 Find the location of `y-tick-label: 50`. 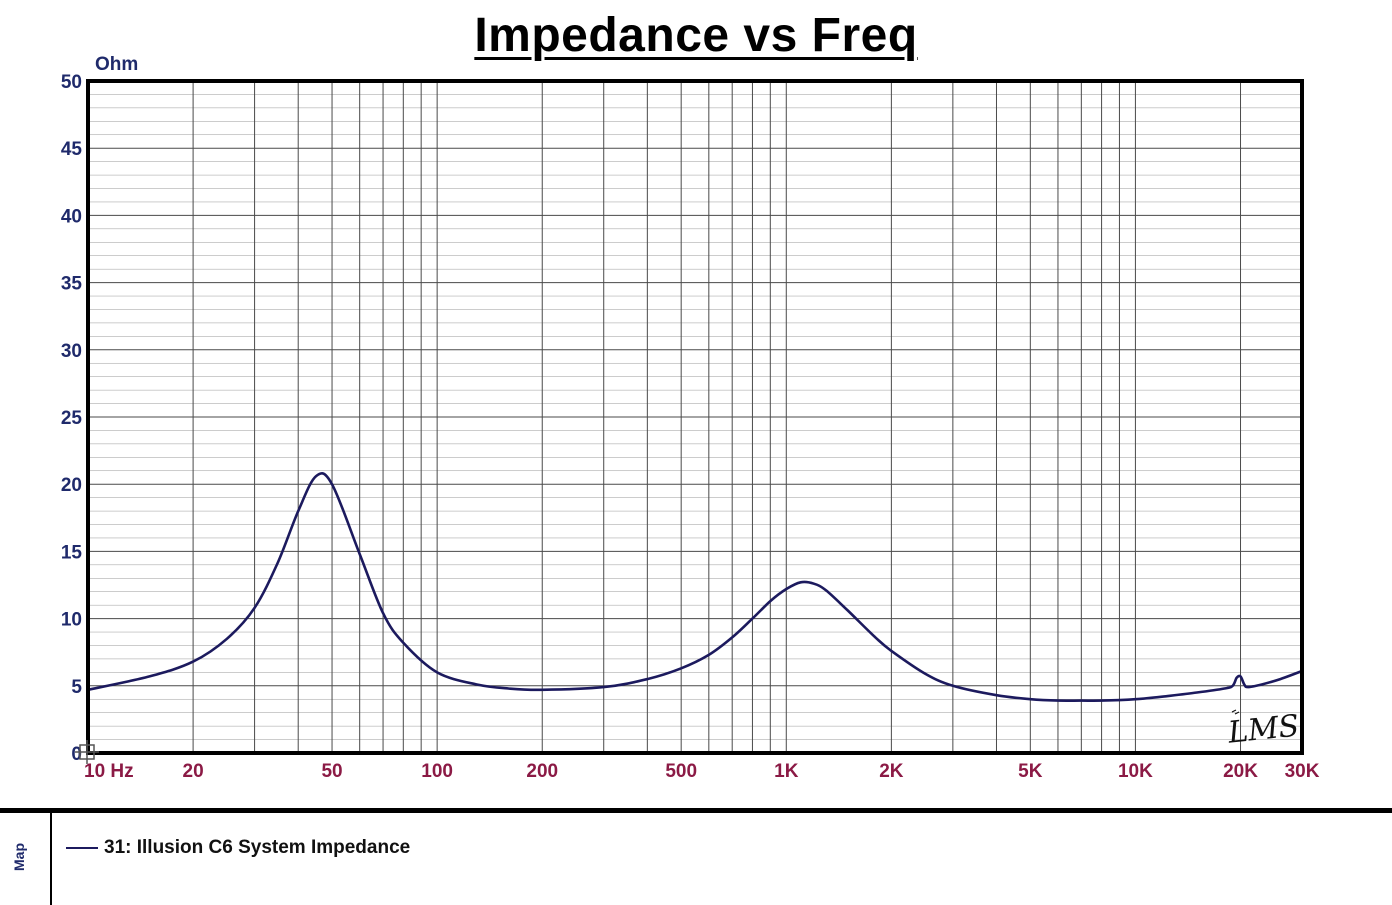

y-tick-label: 50 is located at coordinates (71, 82).